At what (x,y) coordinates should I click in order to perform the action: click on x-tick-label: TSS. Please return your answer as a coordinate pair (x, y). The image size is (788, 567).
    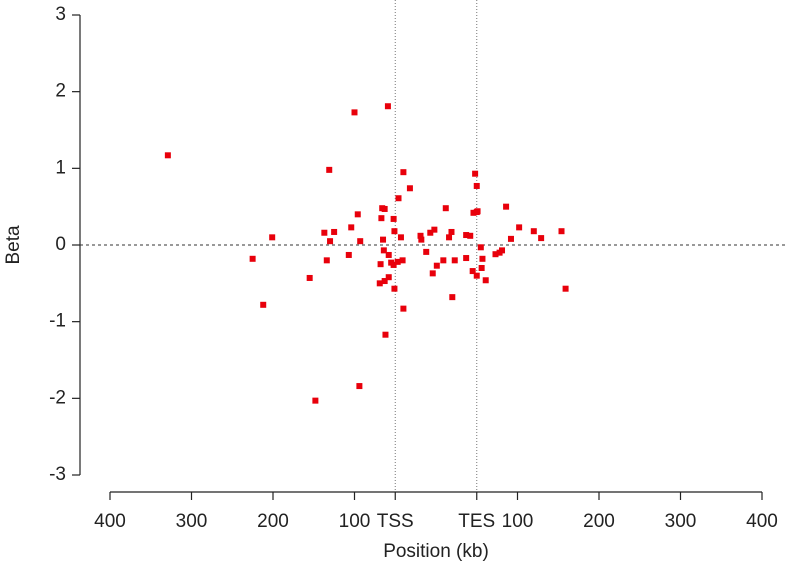
    Looking at the image, I should click on (395, 521).